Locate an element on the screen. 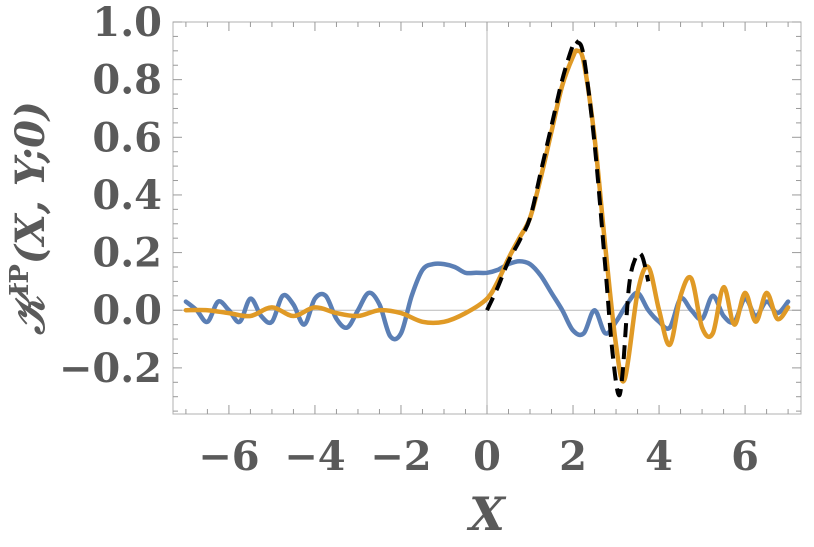  x-tick-label: 6 is located at coordinates (745, 456).